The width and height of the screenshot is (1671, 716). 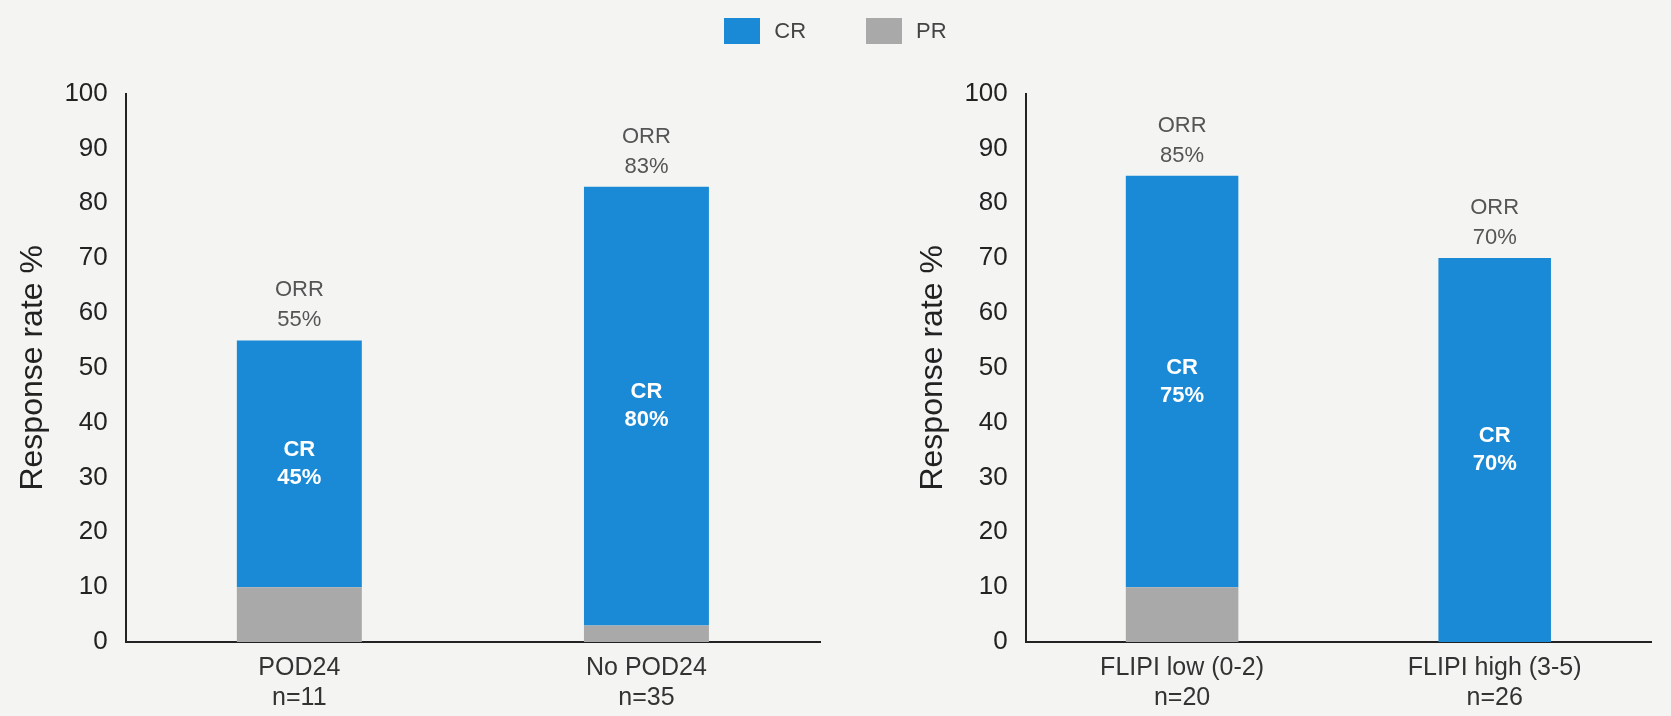 What do you see at coordinates (790, 31) in the screenshot?
I see `legend-label: CR` at bounding box center [790, 31].